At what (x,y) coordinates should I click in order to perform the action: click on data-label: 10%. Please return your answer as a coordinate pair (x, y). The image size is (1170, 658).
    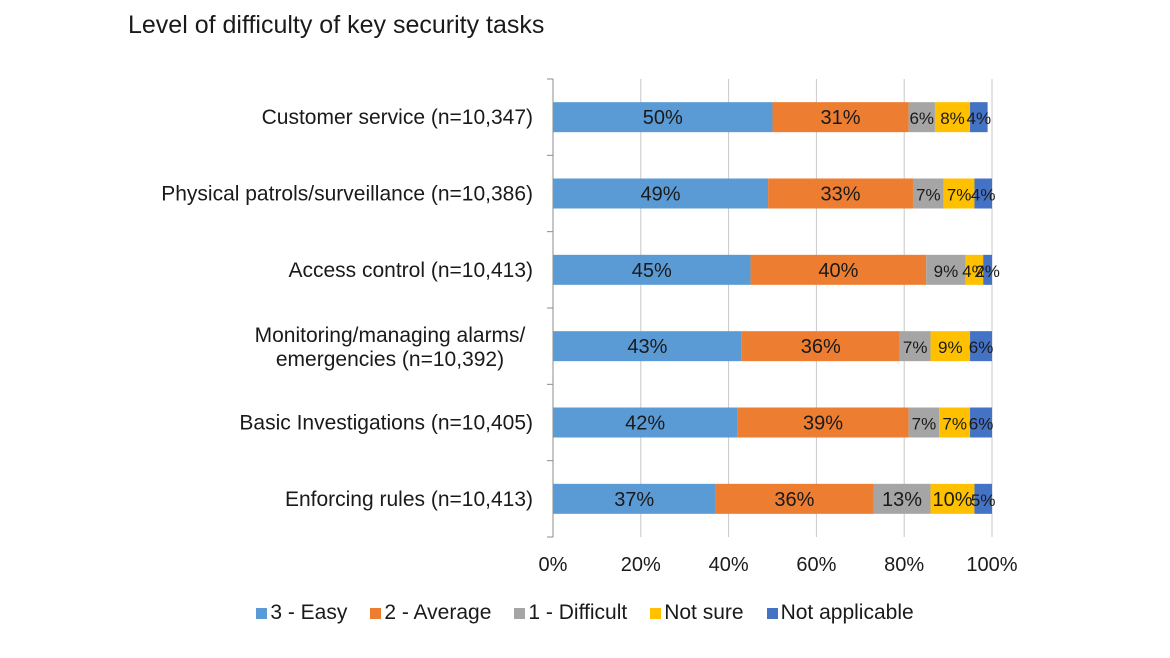
    Looking at the image, I should click on (952, 500).